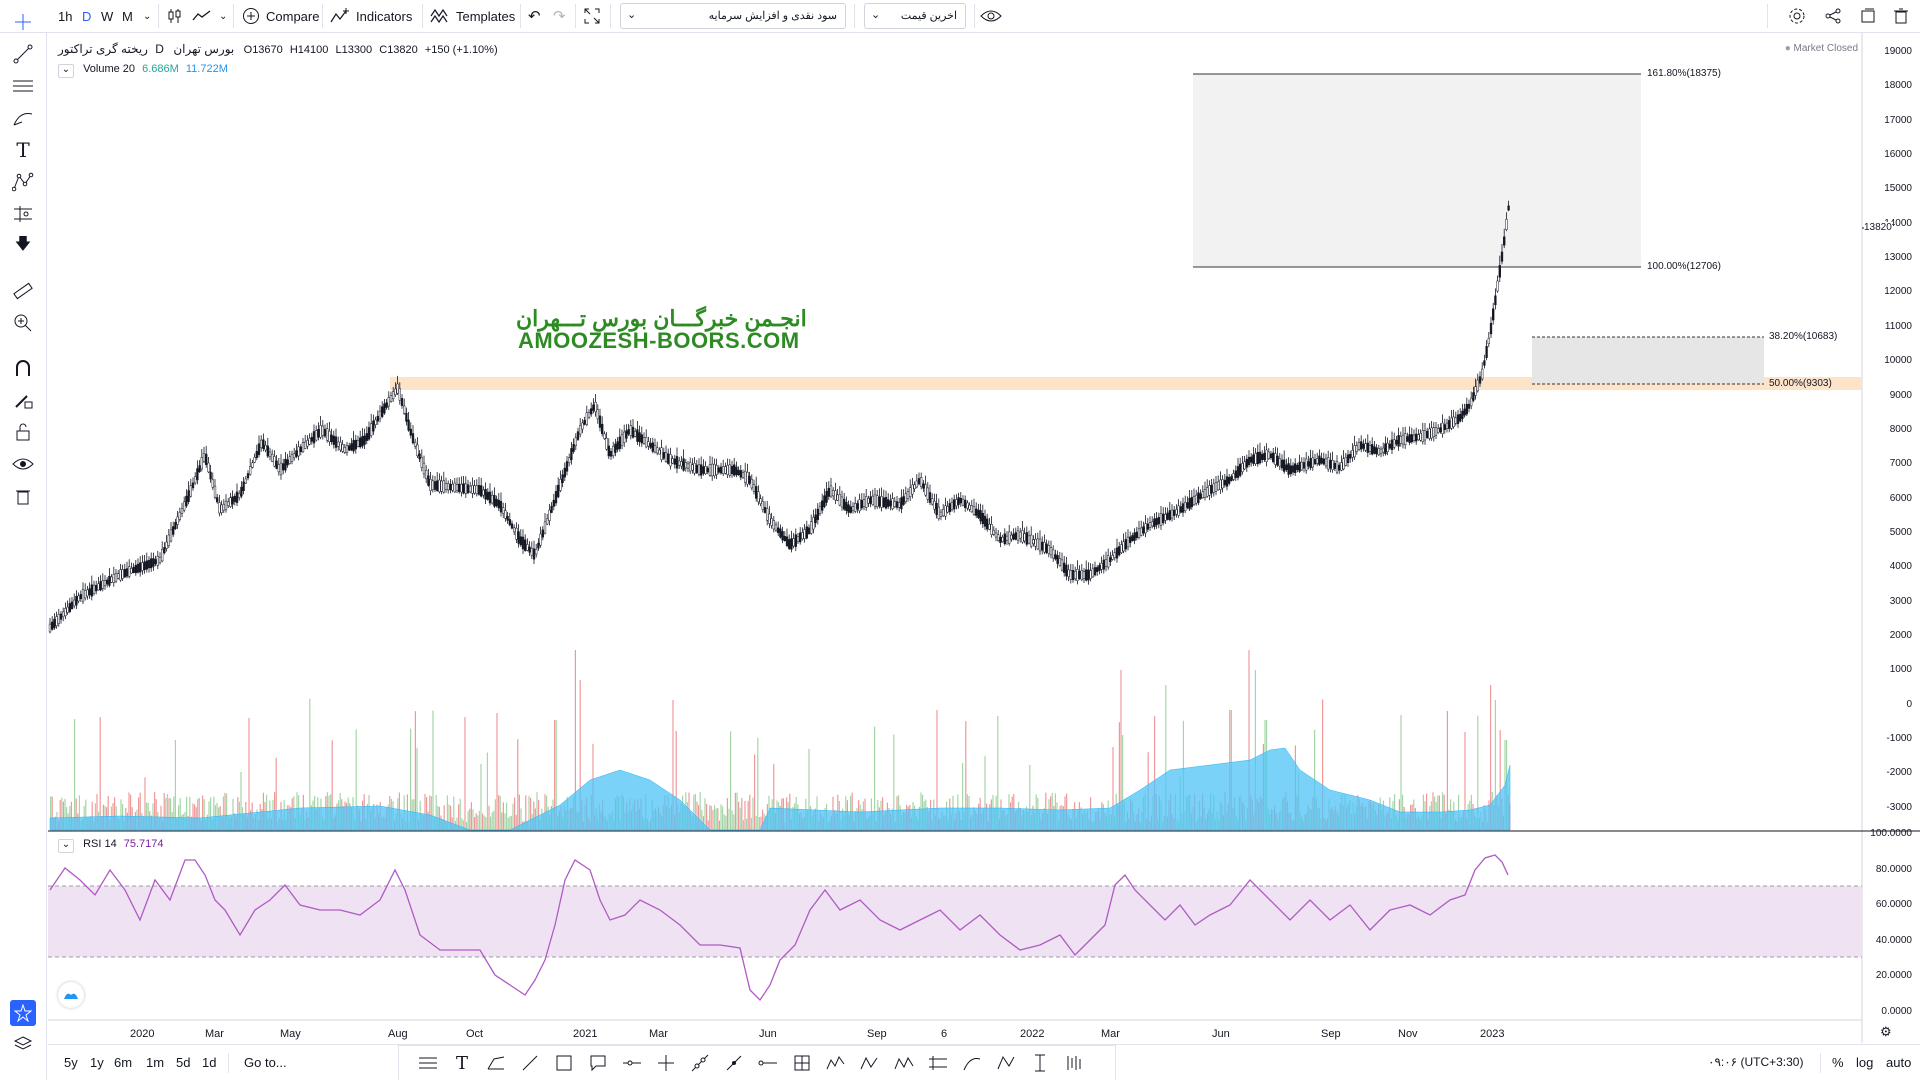 The height and width of the screenshot is (1081, 1920). I want to click on auto-toggle: auto, so click(1899, 1062).